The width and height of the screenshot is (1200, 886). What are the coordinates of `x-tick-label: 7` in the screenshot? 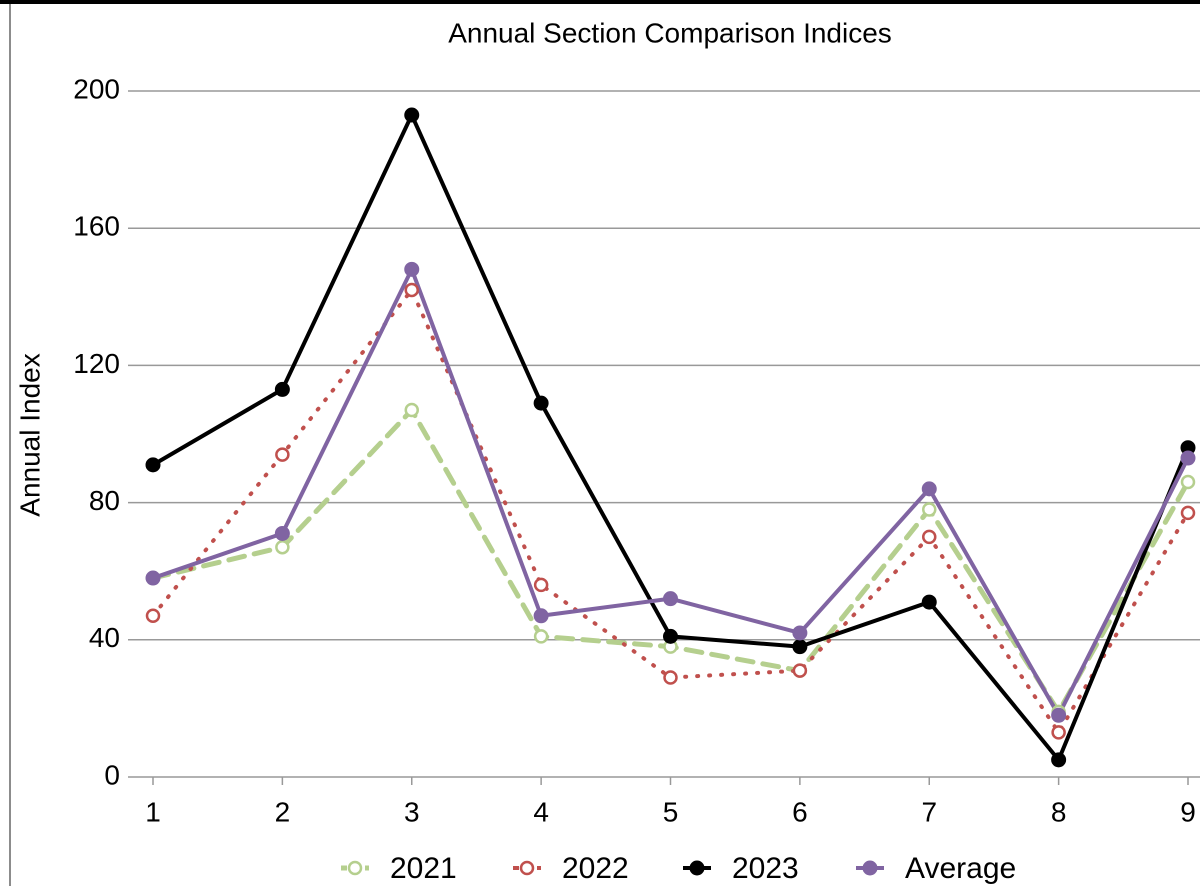 It's located at (929, 811).